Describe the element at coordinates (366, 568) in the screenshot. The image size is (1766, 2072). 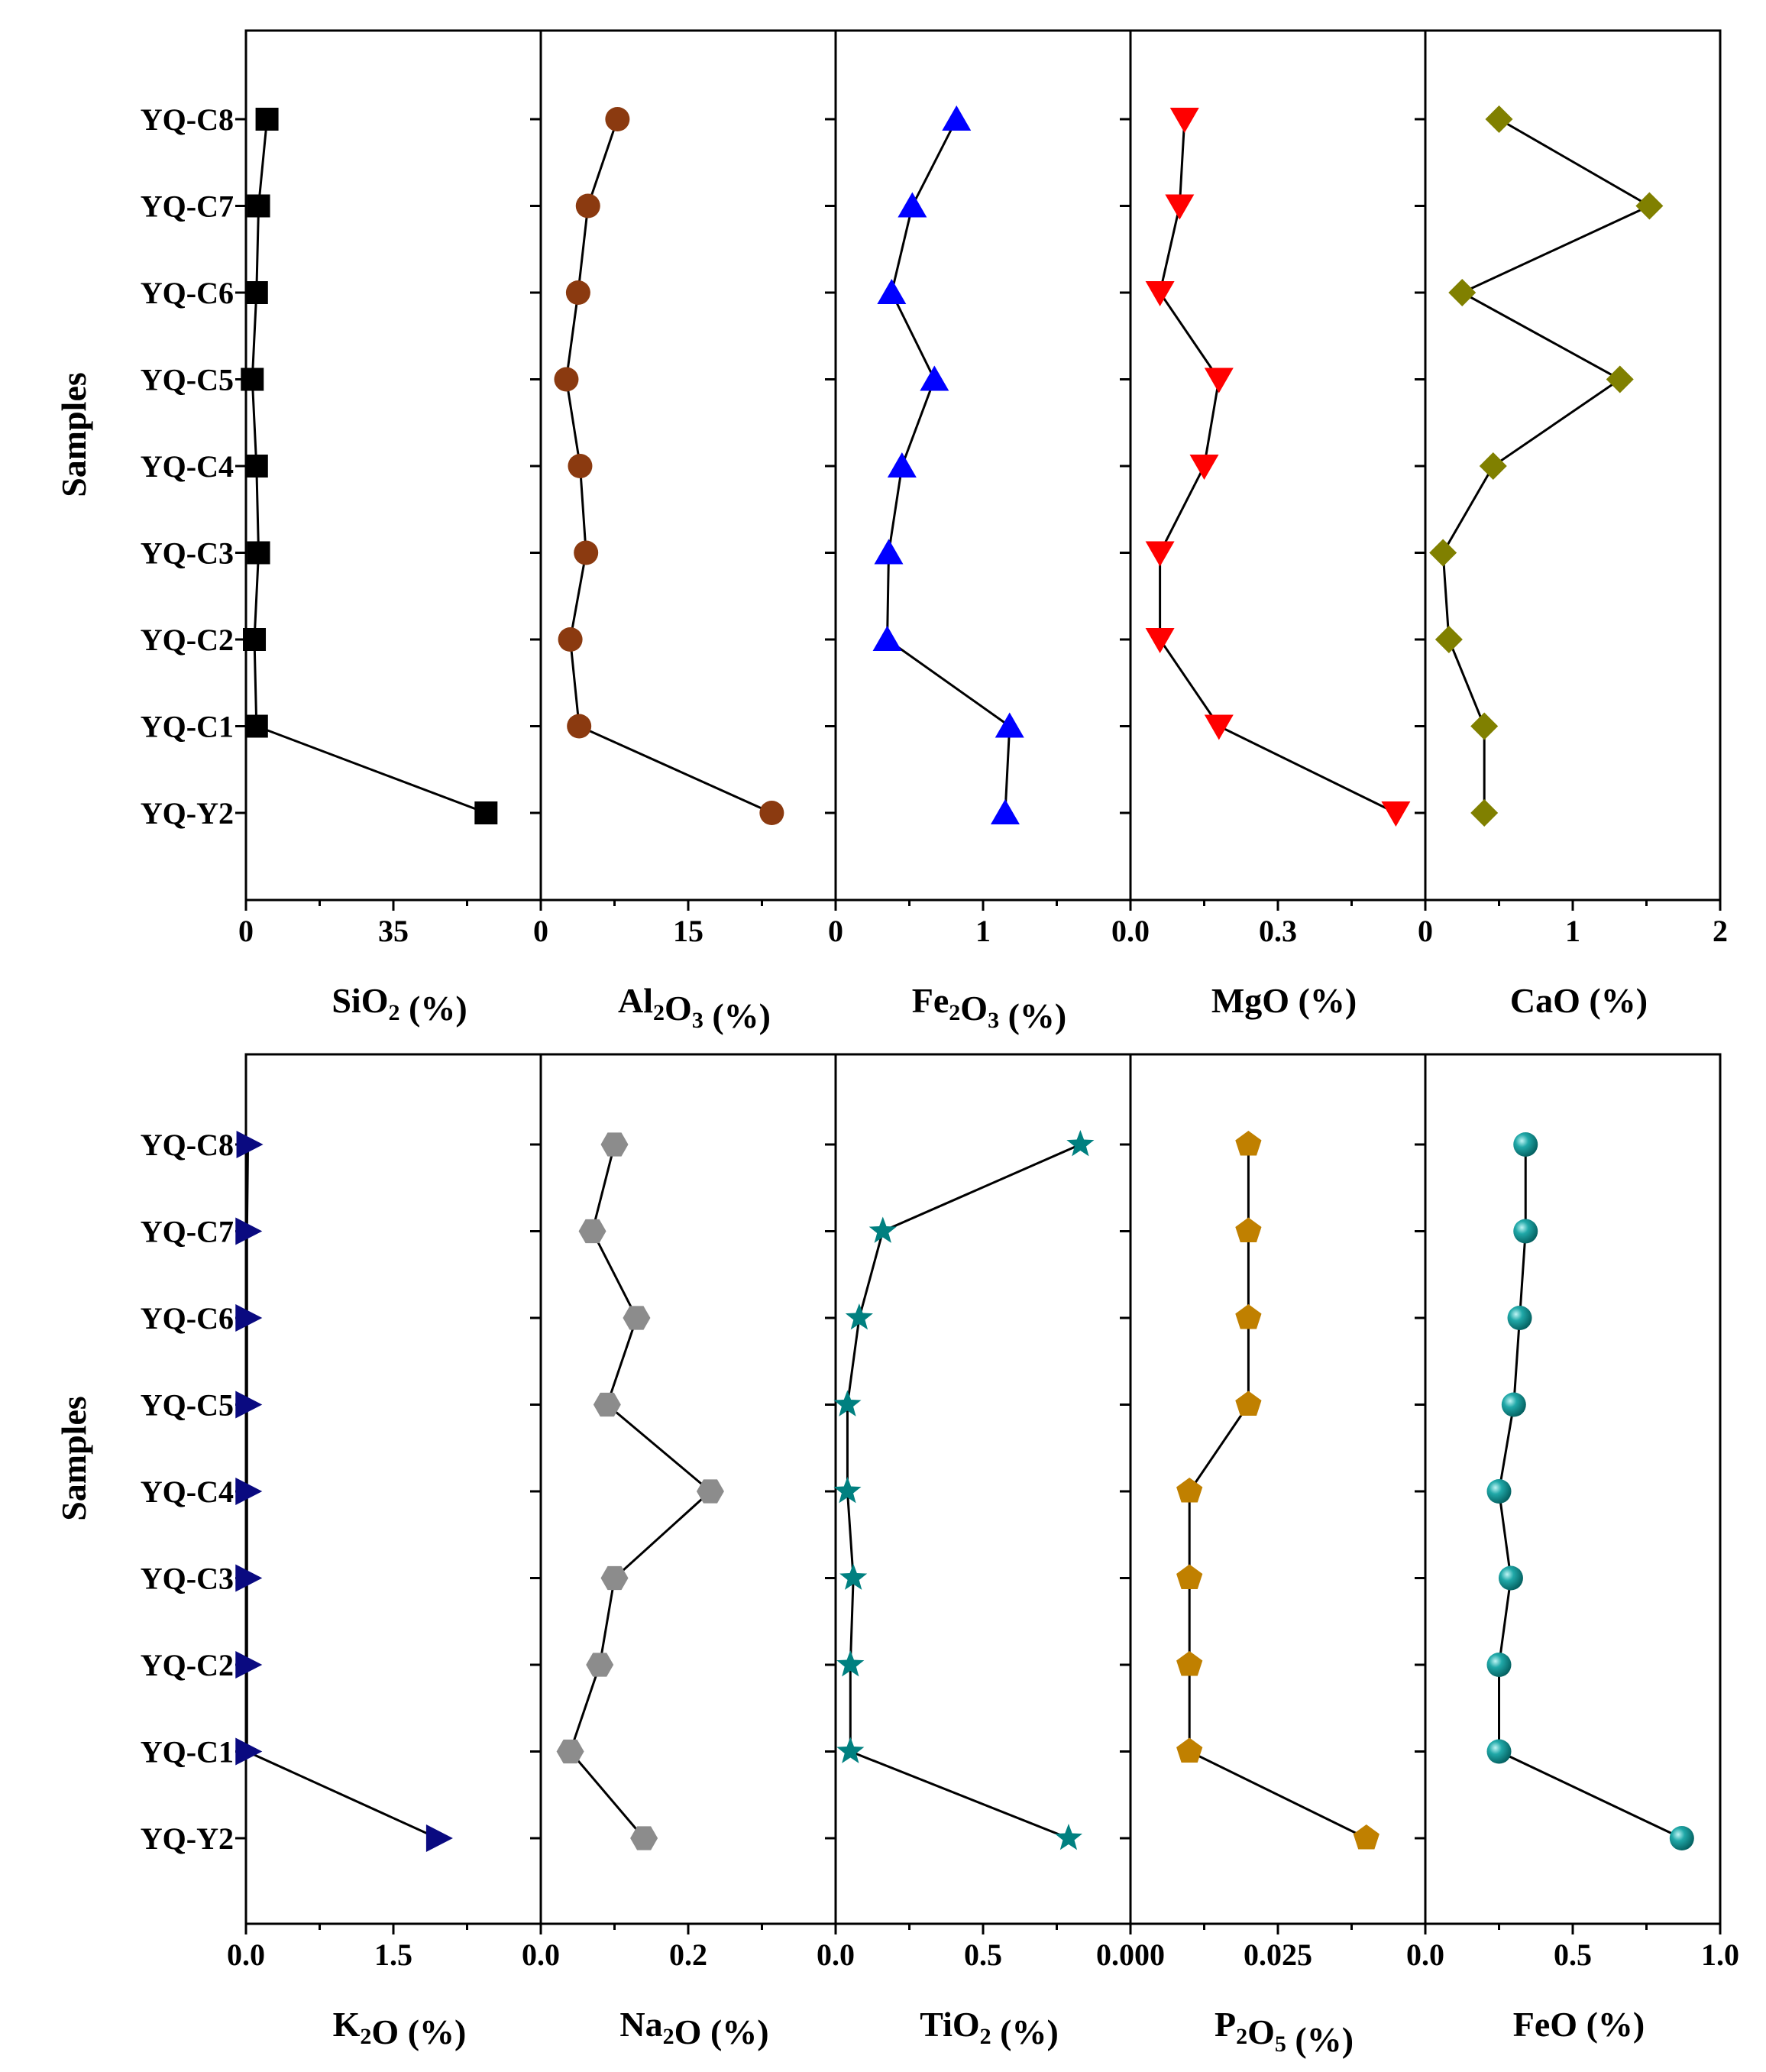
I see `panel-sio2: 0 35 SiO2 (%)` at that location.